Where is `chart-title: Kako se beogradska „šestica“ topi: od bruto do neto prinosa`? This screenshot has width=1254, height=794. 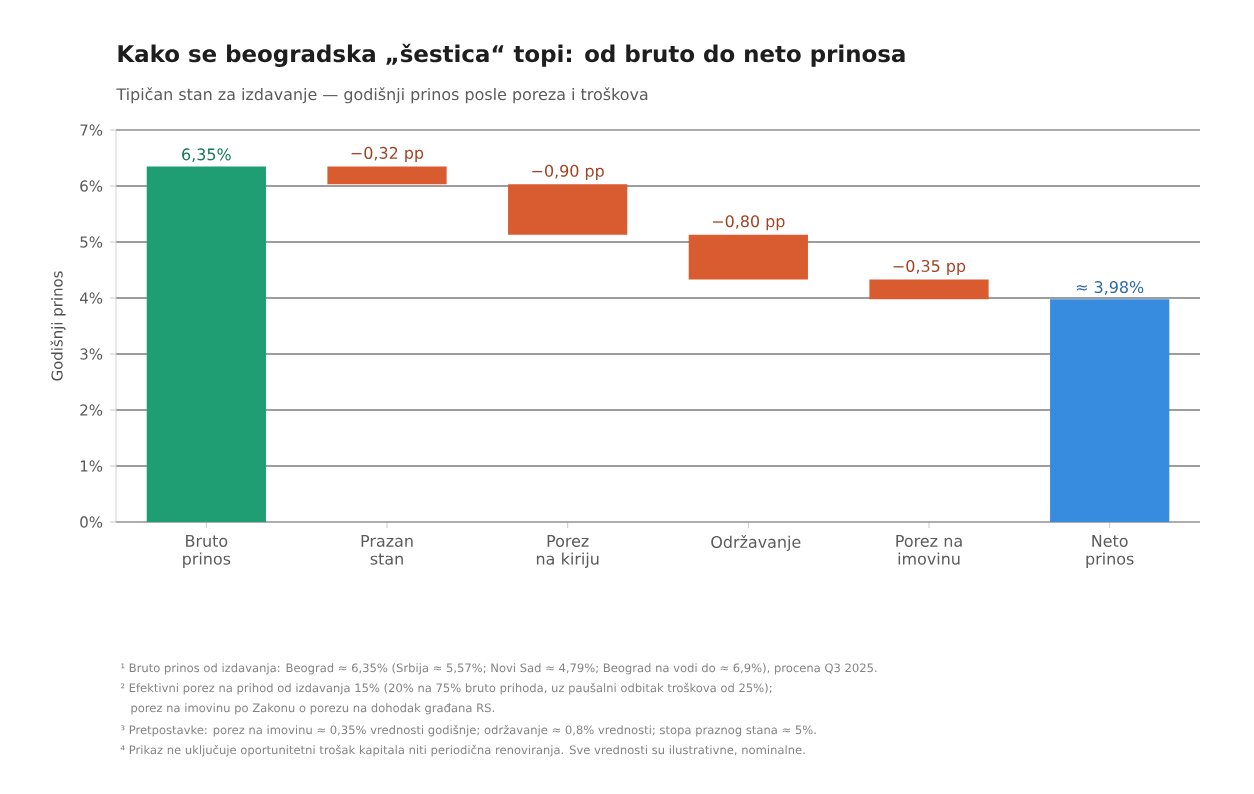 chart-title: Kako se beogradska „šestica“ topi: od bruto do neto prinosa is located at coordinates (511, 55).